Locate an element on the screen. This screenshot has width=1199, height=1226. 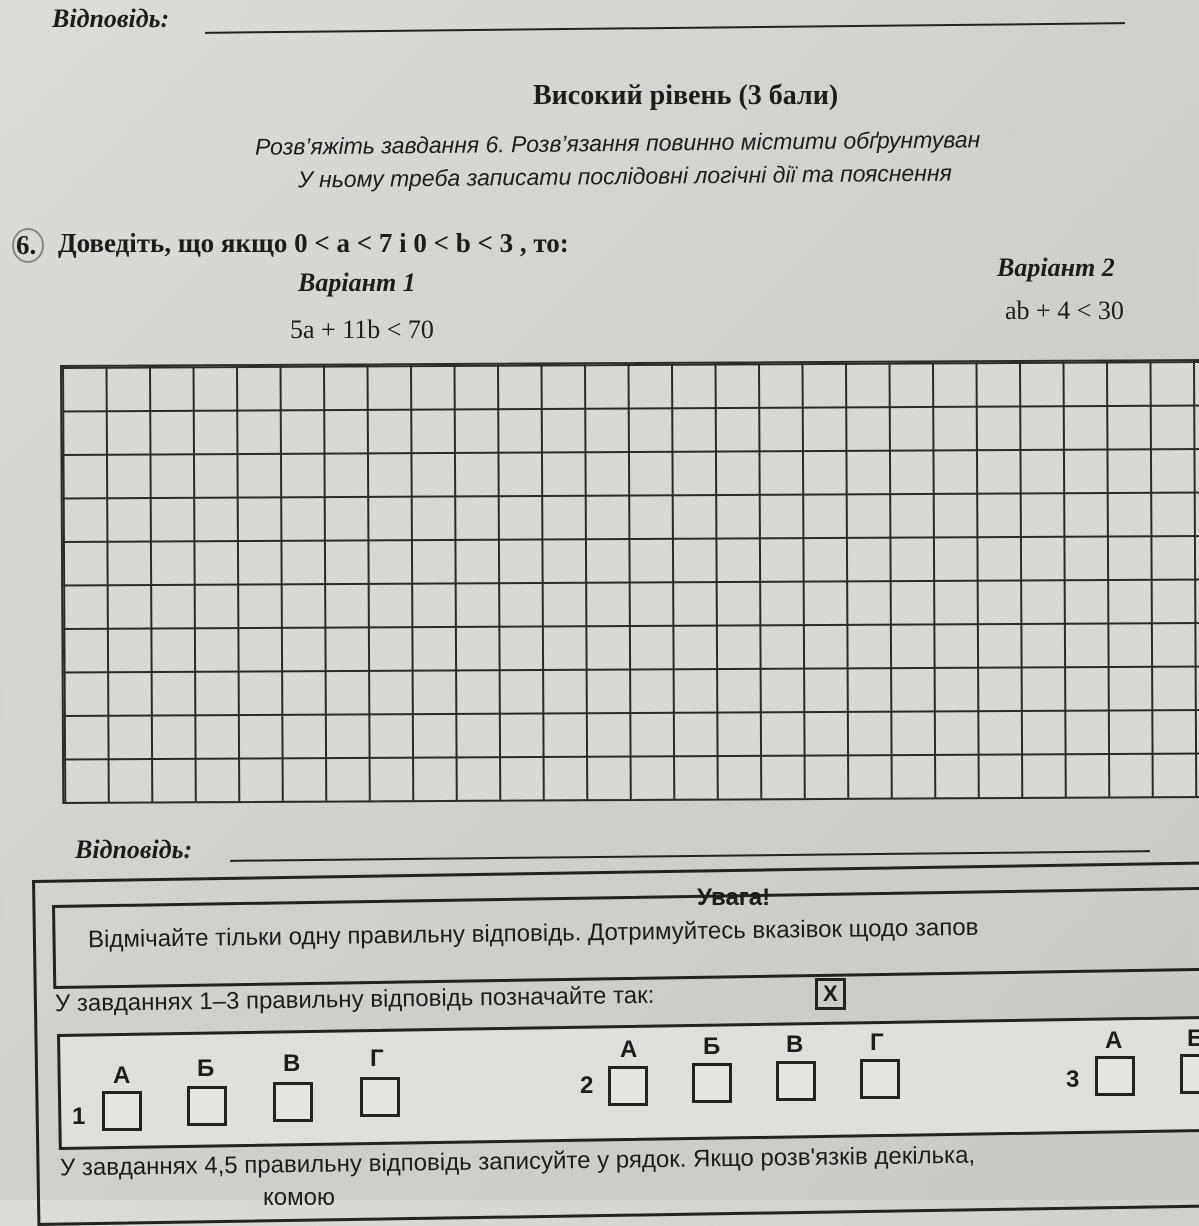
q3-option-label: А is located at coordinates (1114, 1040).